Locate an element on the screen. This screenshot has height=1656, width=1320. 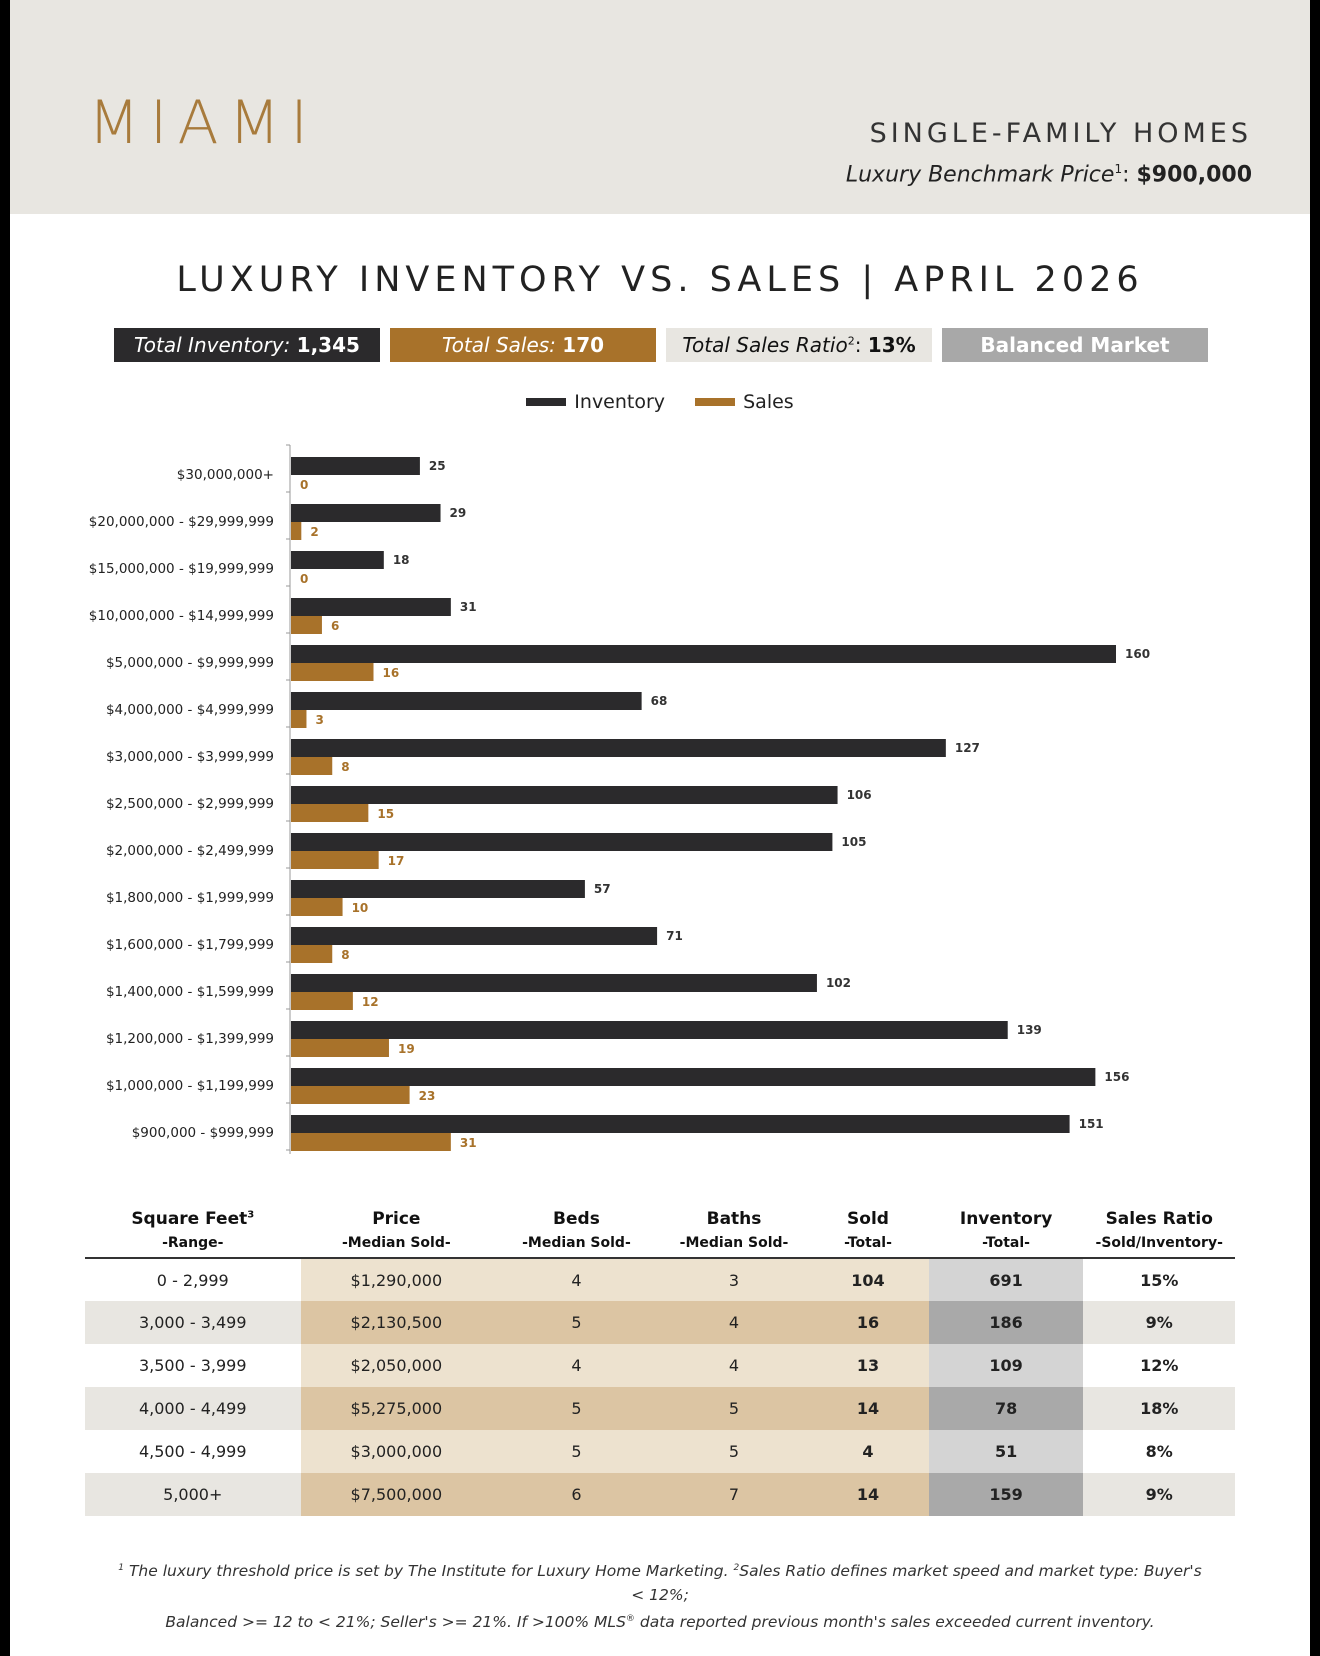
column-header: Sales Ratio -Sold/Inventory- is located at coordinates (1159, 1230).